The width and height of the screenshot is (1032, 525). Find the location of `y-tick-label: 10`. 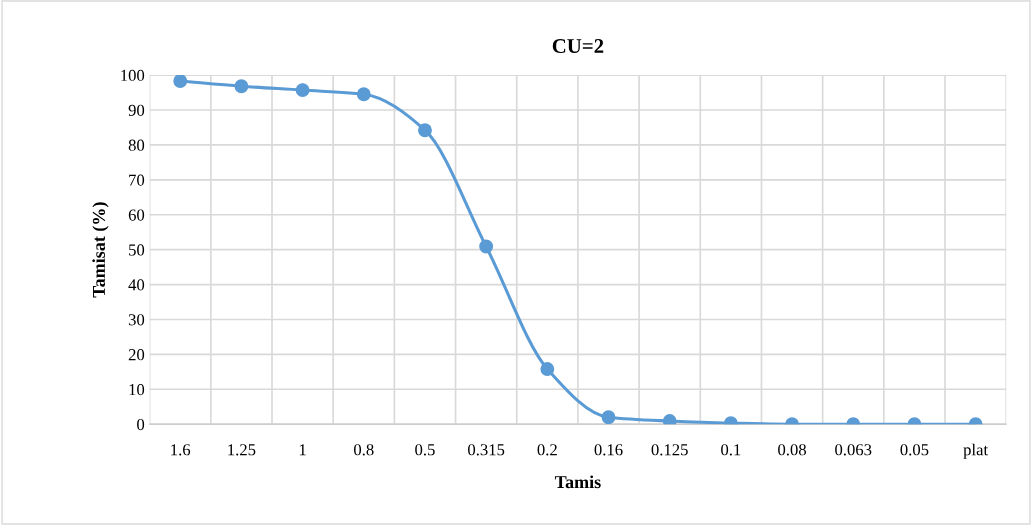

y-tick-label: 10 is located at coordinates (137, 389).